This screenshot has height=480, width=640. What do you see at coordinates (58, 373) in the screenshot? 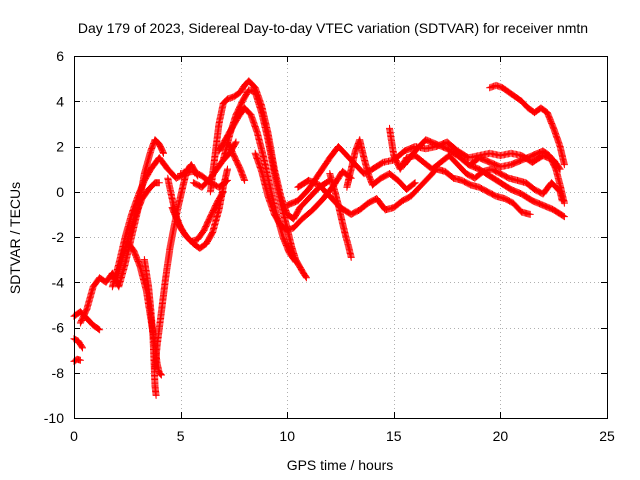
I see `y-tick-label: -8` at bounding box center [58, 373].